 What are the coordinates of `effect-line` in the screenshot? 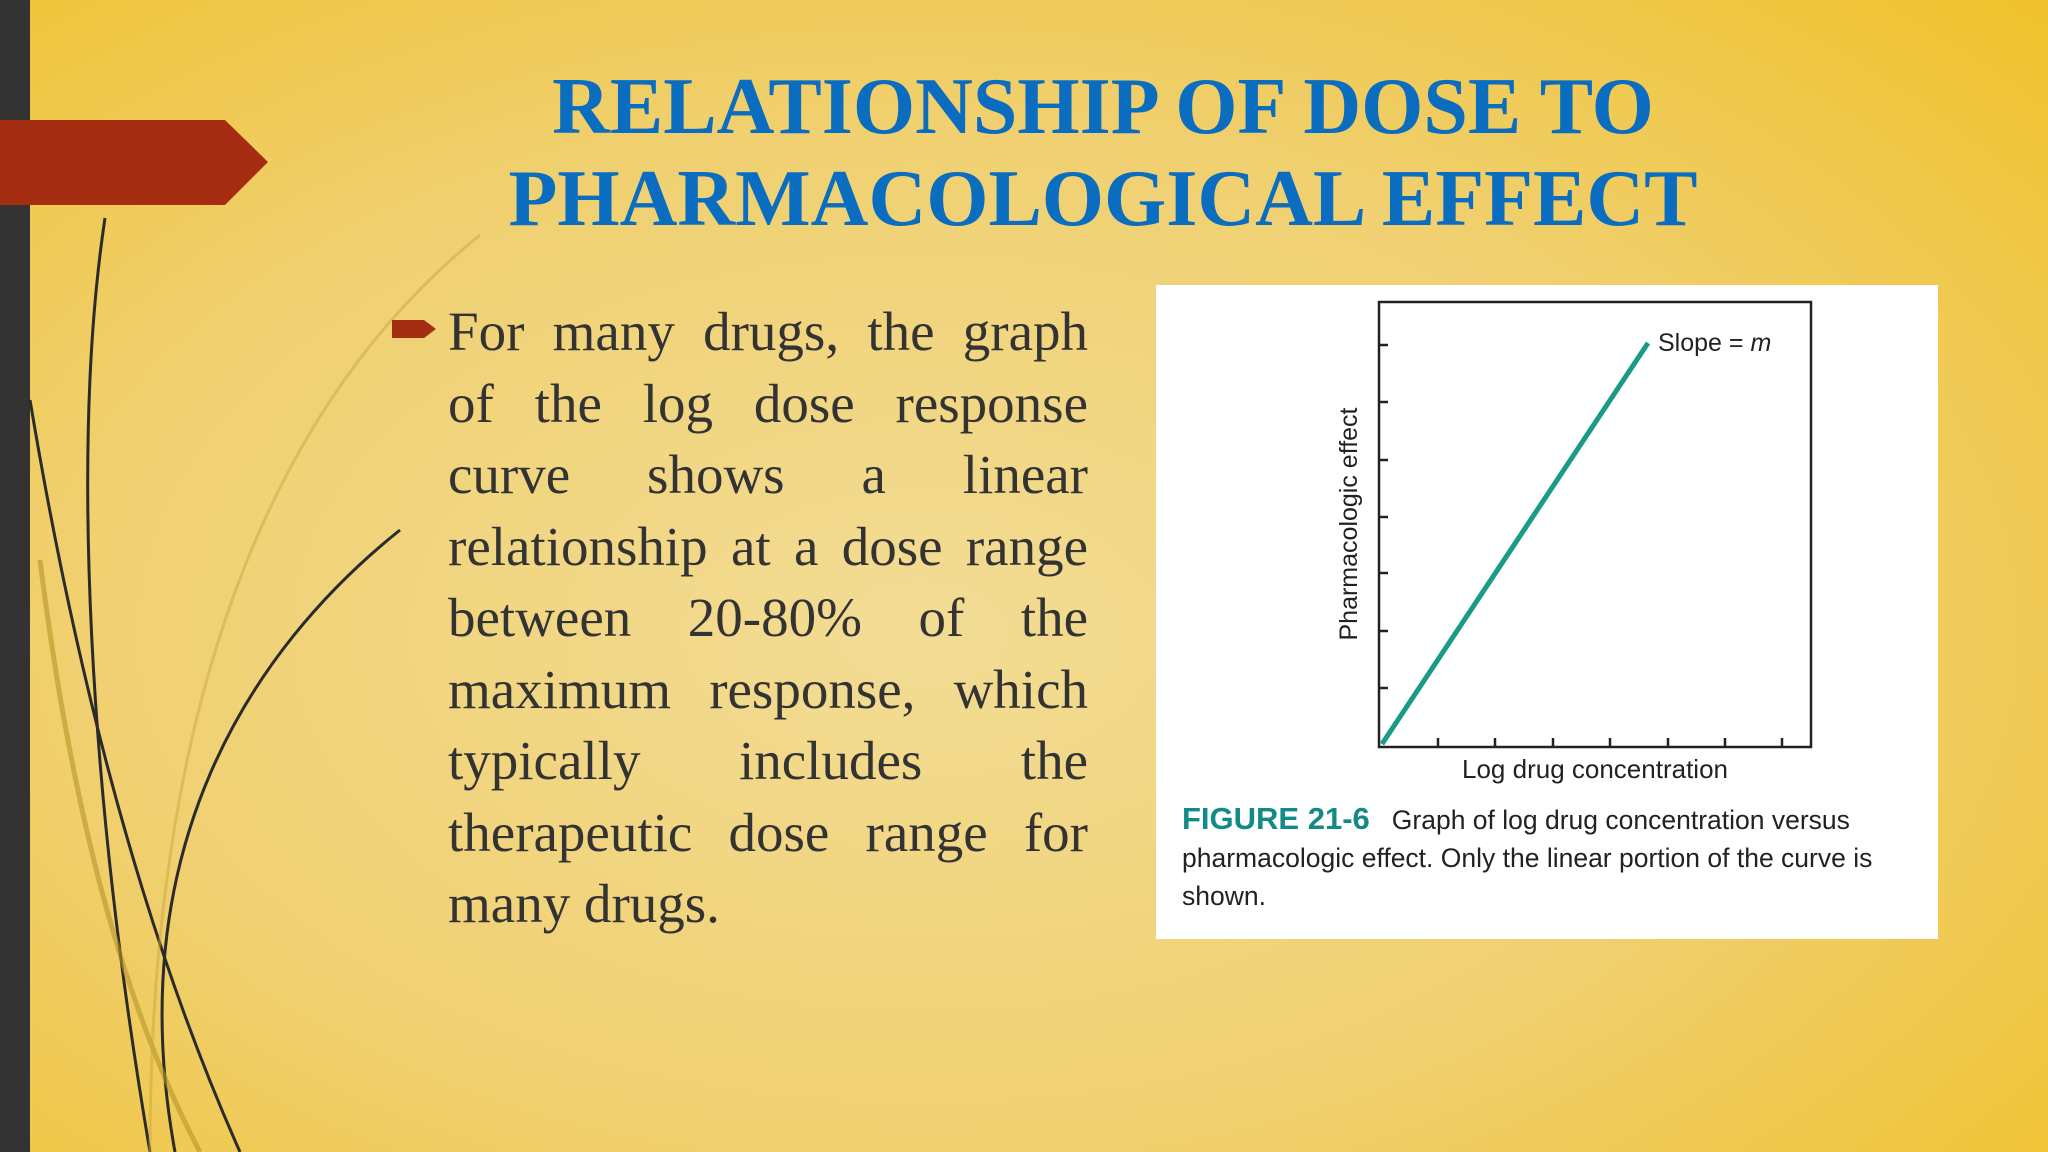 It's located at (1515, 543).